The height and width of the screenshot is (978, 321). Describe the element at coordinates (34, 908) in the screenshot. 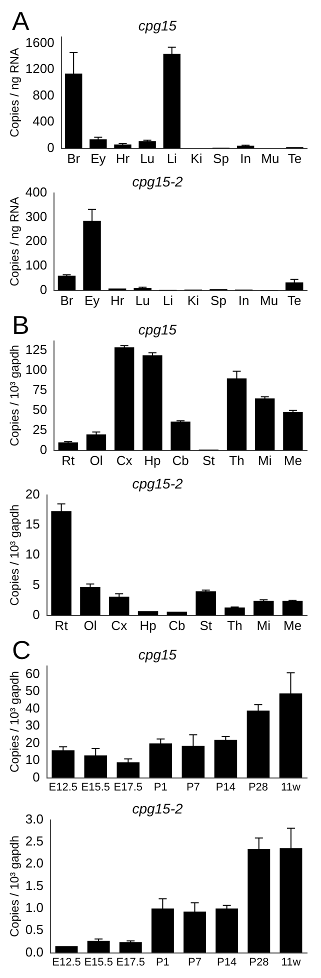

I see `y-tick-label: 1.0` at that location.